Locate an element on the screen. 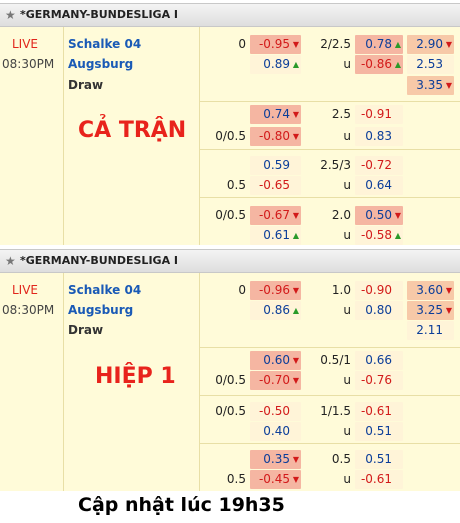 This screenshot has width=460, height=523. total-line: 2/2.5 is located at coordinates (335, 44).